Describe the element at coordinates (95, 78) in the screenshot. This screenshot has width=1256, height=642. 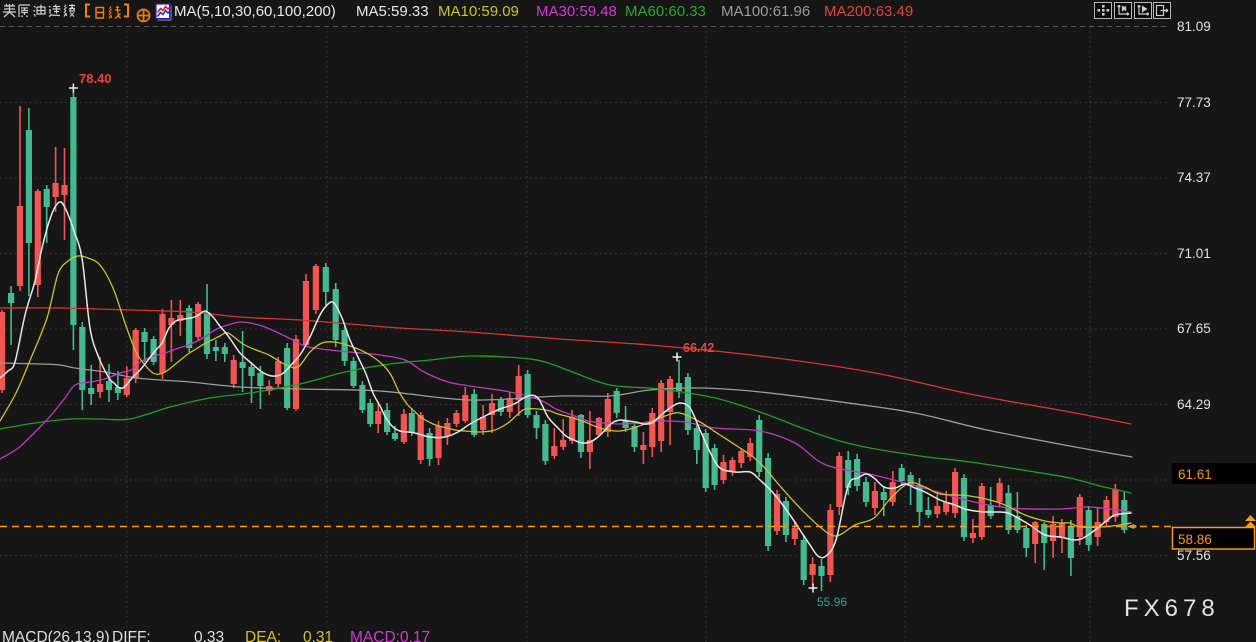
I see `svg-text: 78.40` at that location.